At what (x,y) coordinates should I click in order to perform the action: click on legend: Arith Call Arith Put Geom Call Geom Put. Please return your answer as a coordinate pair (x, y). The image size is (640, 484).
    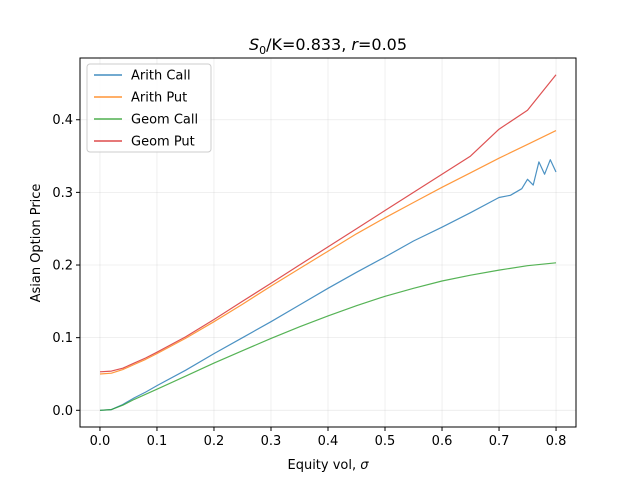
    Looking at the image, I should click on (149, 108).